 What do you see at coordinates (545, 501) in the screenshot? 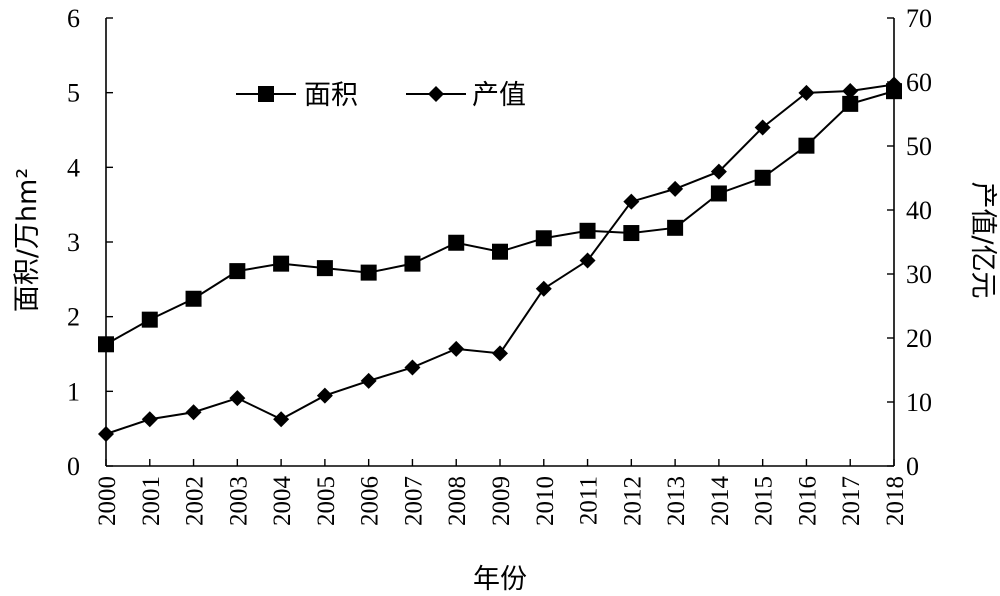
I see `x-tick-label: 2010` at bounding box center [545, 501].